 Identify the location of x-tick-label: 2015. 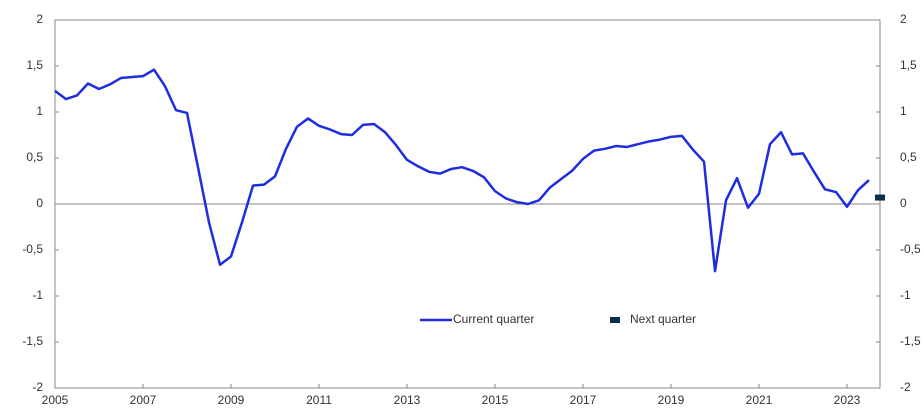
(495, 400).